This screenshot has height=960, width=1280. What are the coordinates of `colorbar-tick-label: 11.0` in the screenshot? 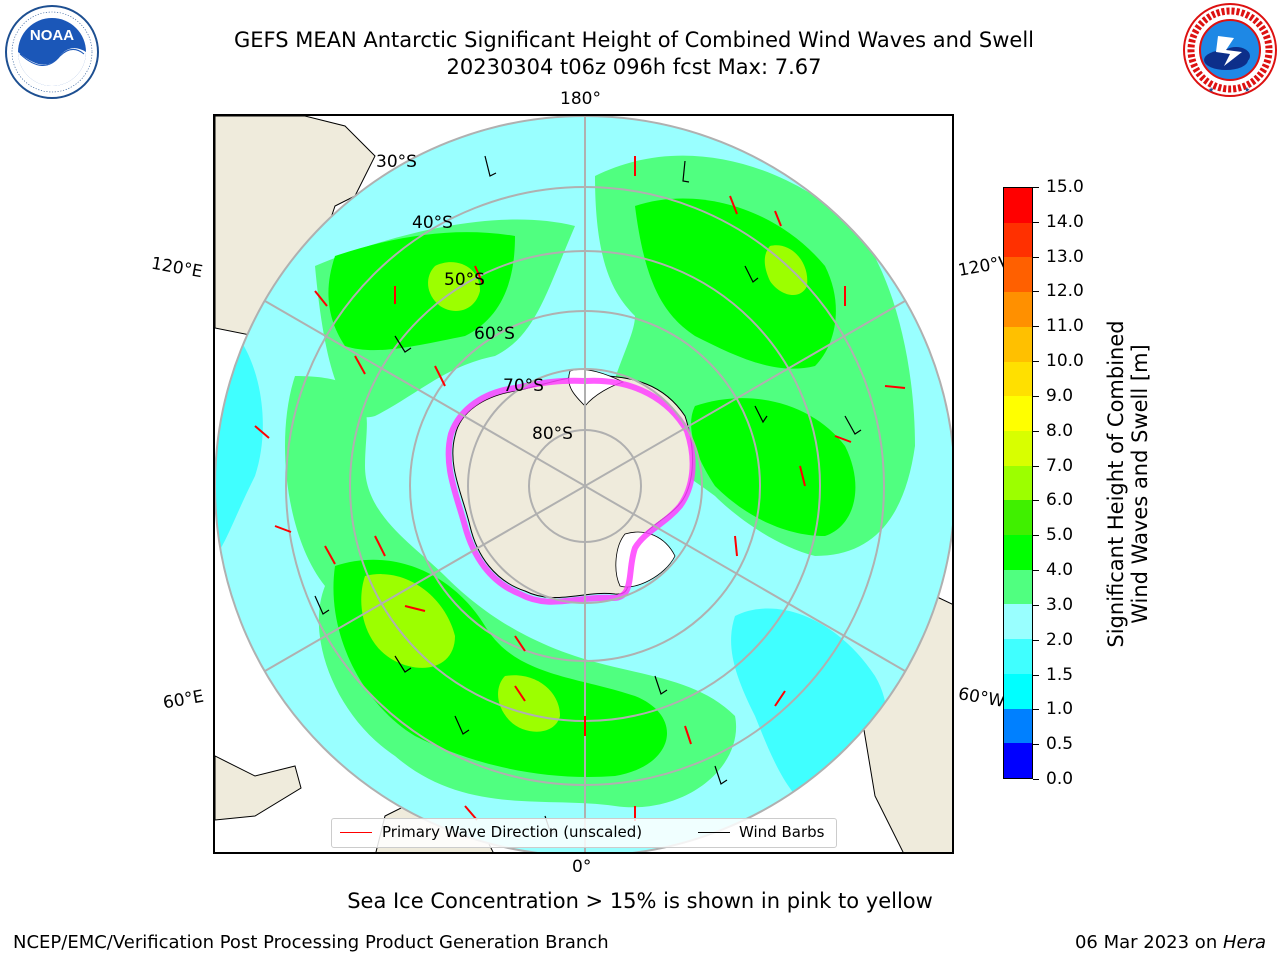 It's located at (1065, 326).